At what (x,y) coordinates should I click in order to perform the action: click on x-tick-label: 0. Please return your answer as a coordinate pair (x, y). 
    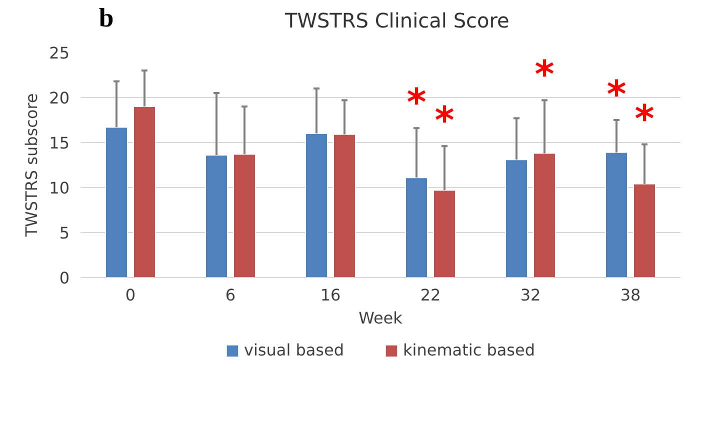
    Looking at the image, I should click on (130, 295).